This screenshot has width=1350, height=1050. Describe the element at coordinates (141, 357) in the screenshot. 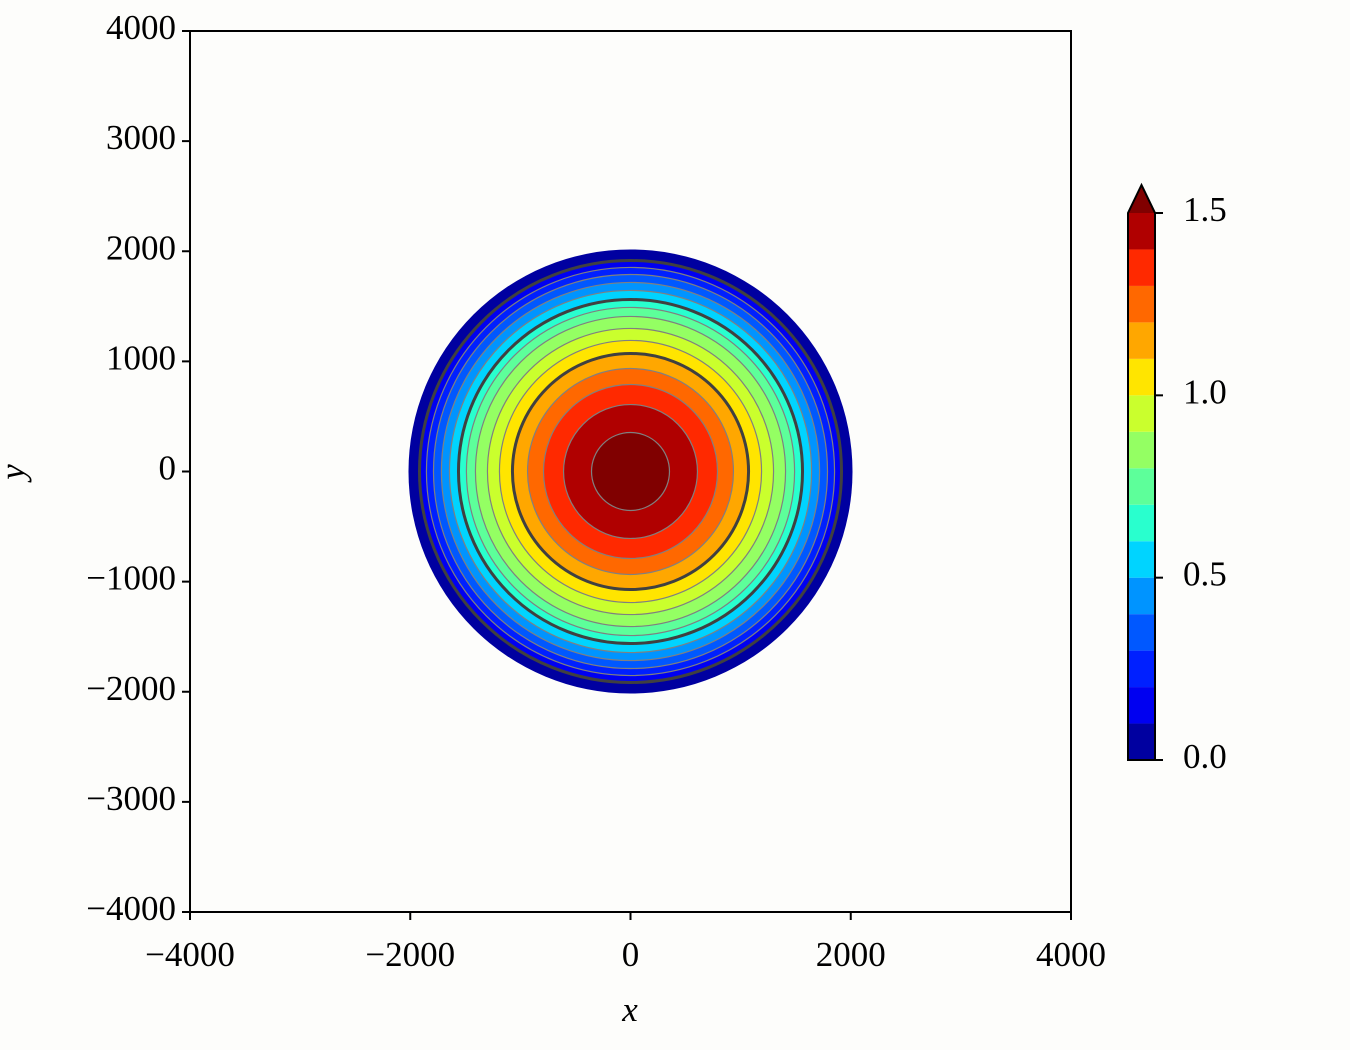

I see `y-tick-label: 1000` at that location.